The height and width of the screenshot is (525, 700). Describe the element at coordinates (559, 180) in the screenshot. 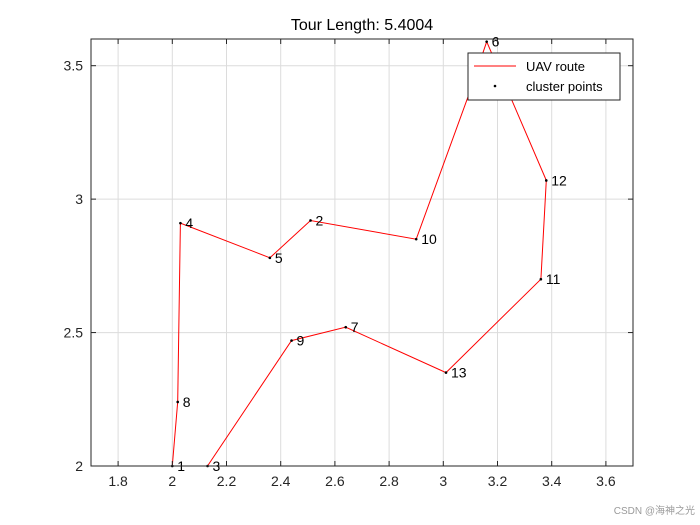

I see `cluster-point-label: 12` at that location.